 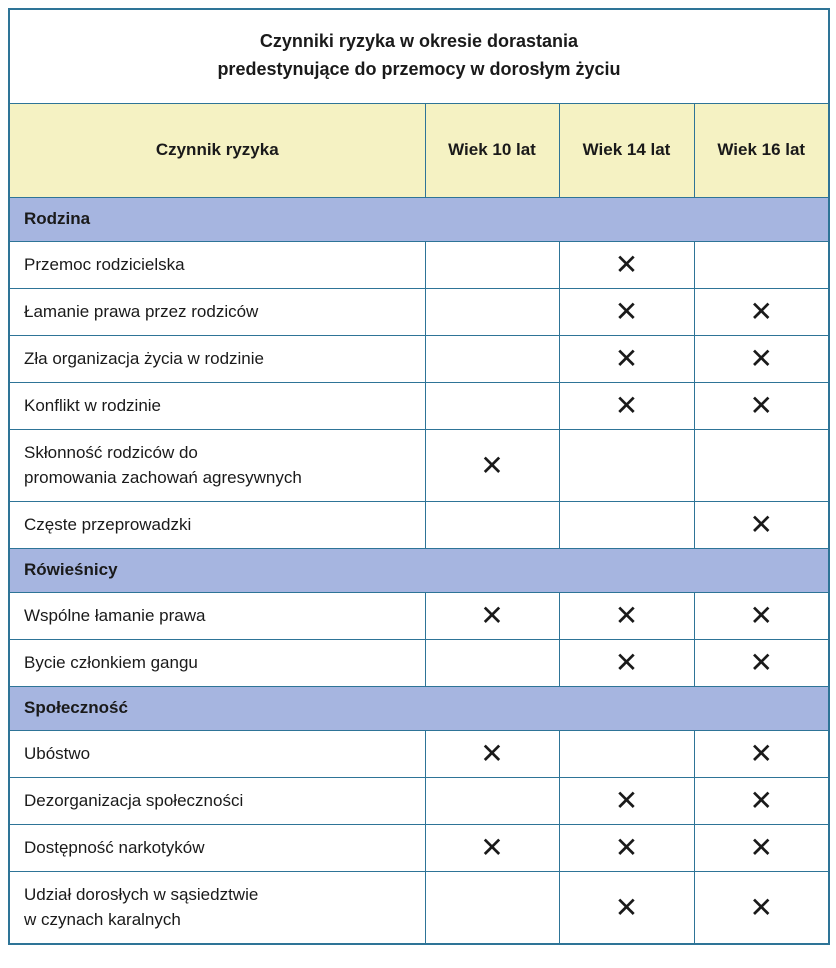 I want to click on factor-label: Bycie członkiem gangu, so click(x=217, y=662).